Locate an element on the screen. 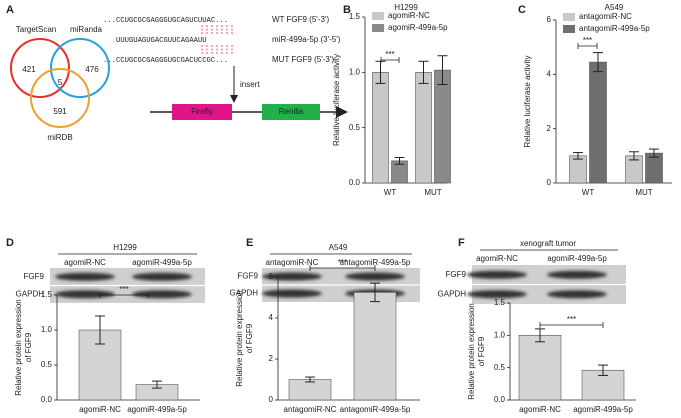 The image size is (681, 418). legend-label: antagomiR-499a-5p is located at coordinates (614, 28).